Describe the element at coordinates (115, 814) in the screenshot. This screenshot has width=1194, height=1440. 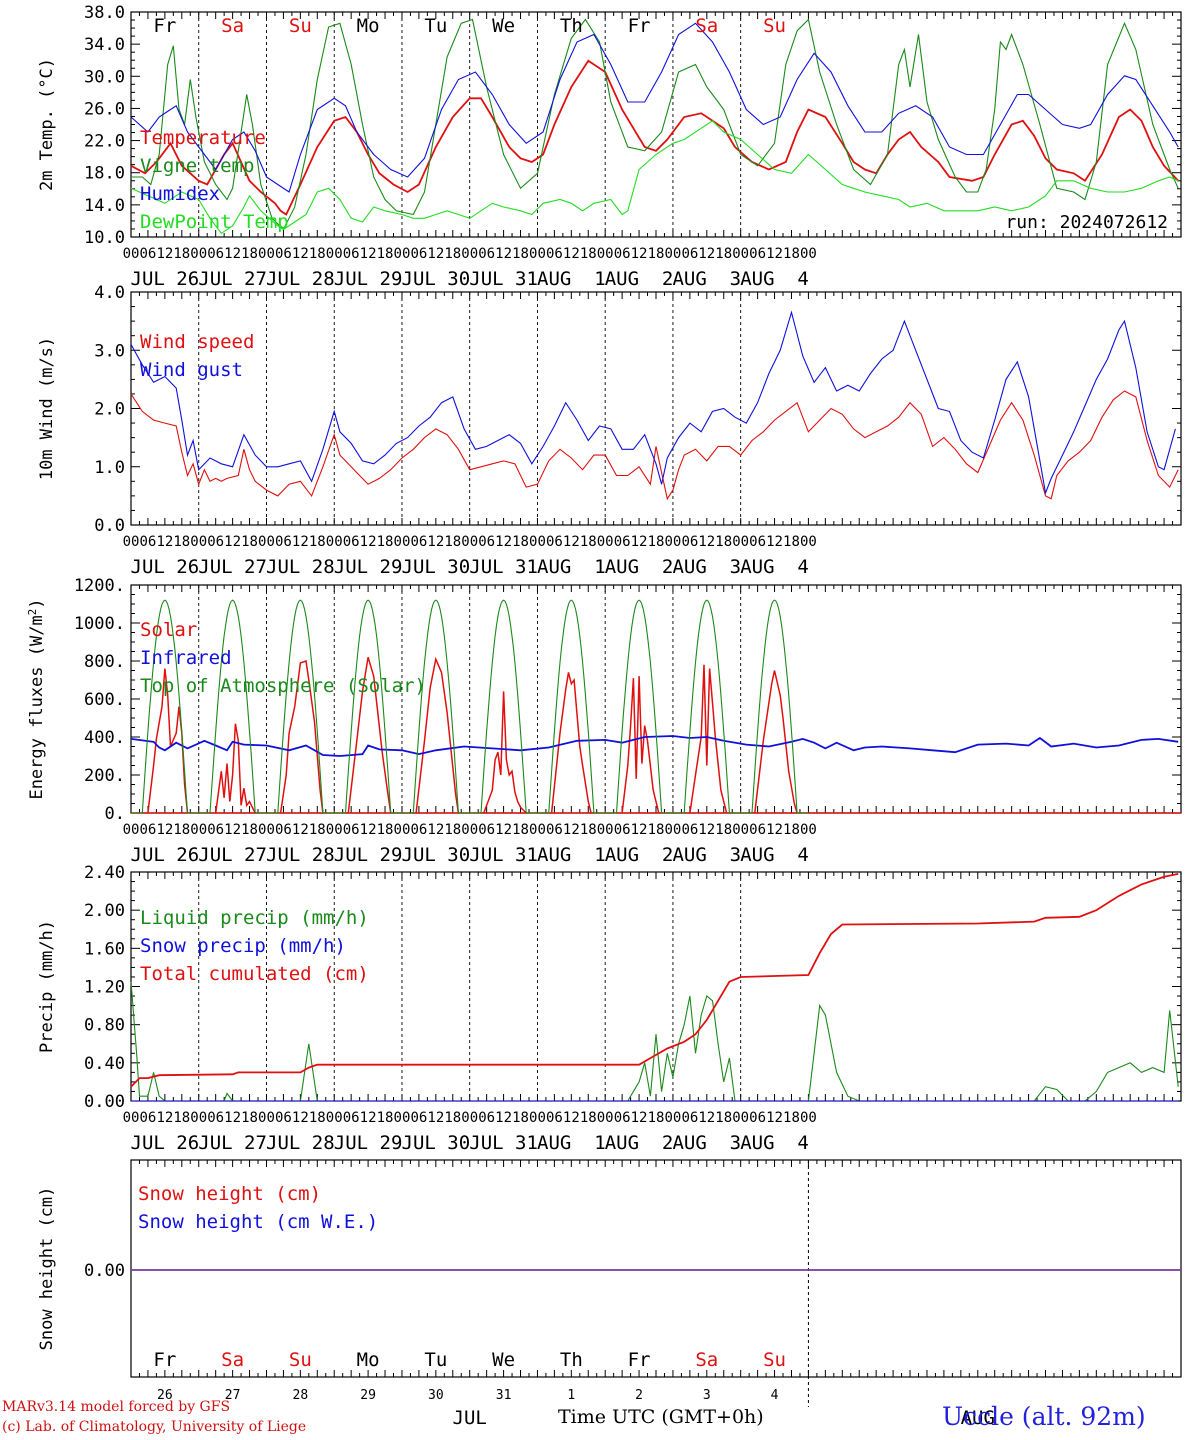
I see `y-tick-label: 0.` at that location.